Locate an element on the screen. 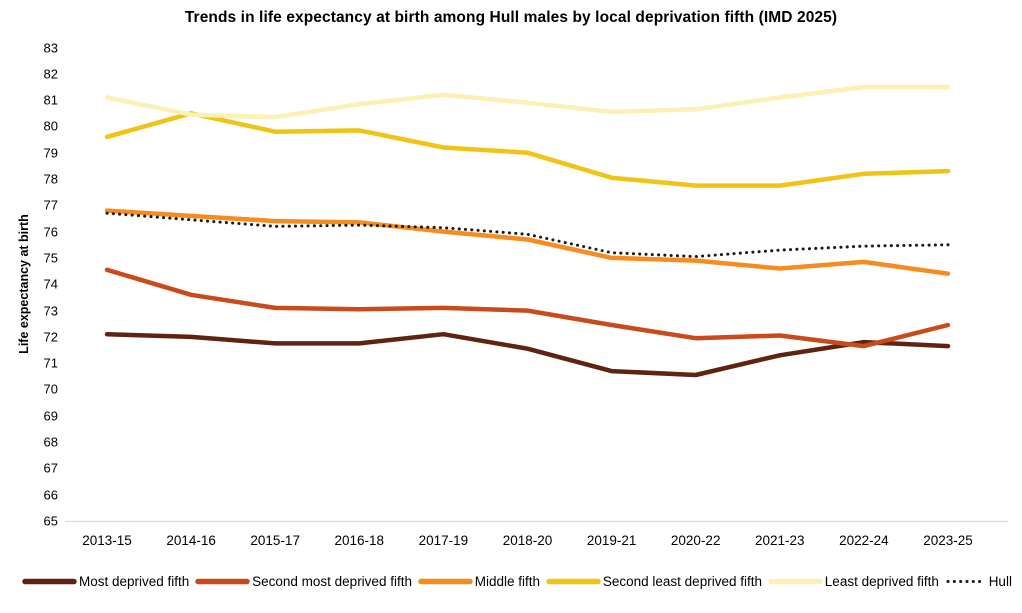  x-tick-label: 2021-23 is located at coordinates (780, 540).